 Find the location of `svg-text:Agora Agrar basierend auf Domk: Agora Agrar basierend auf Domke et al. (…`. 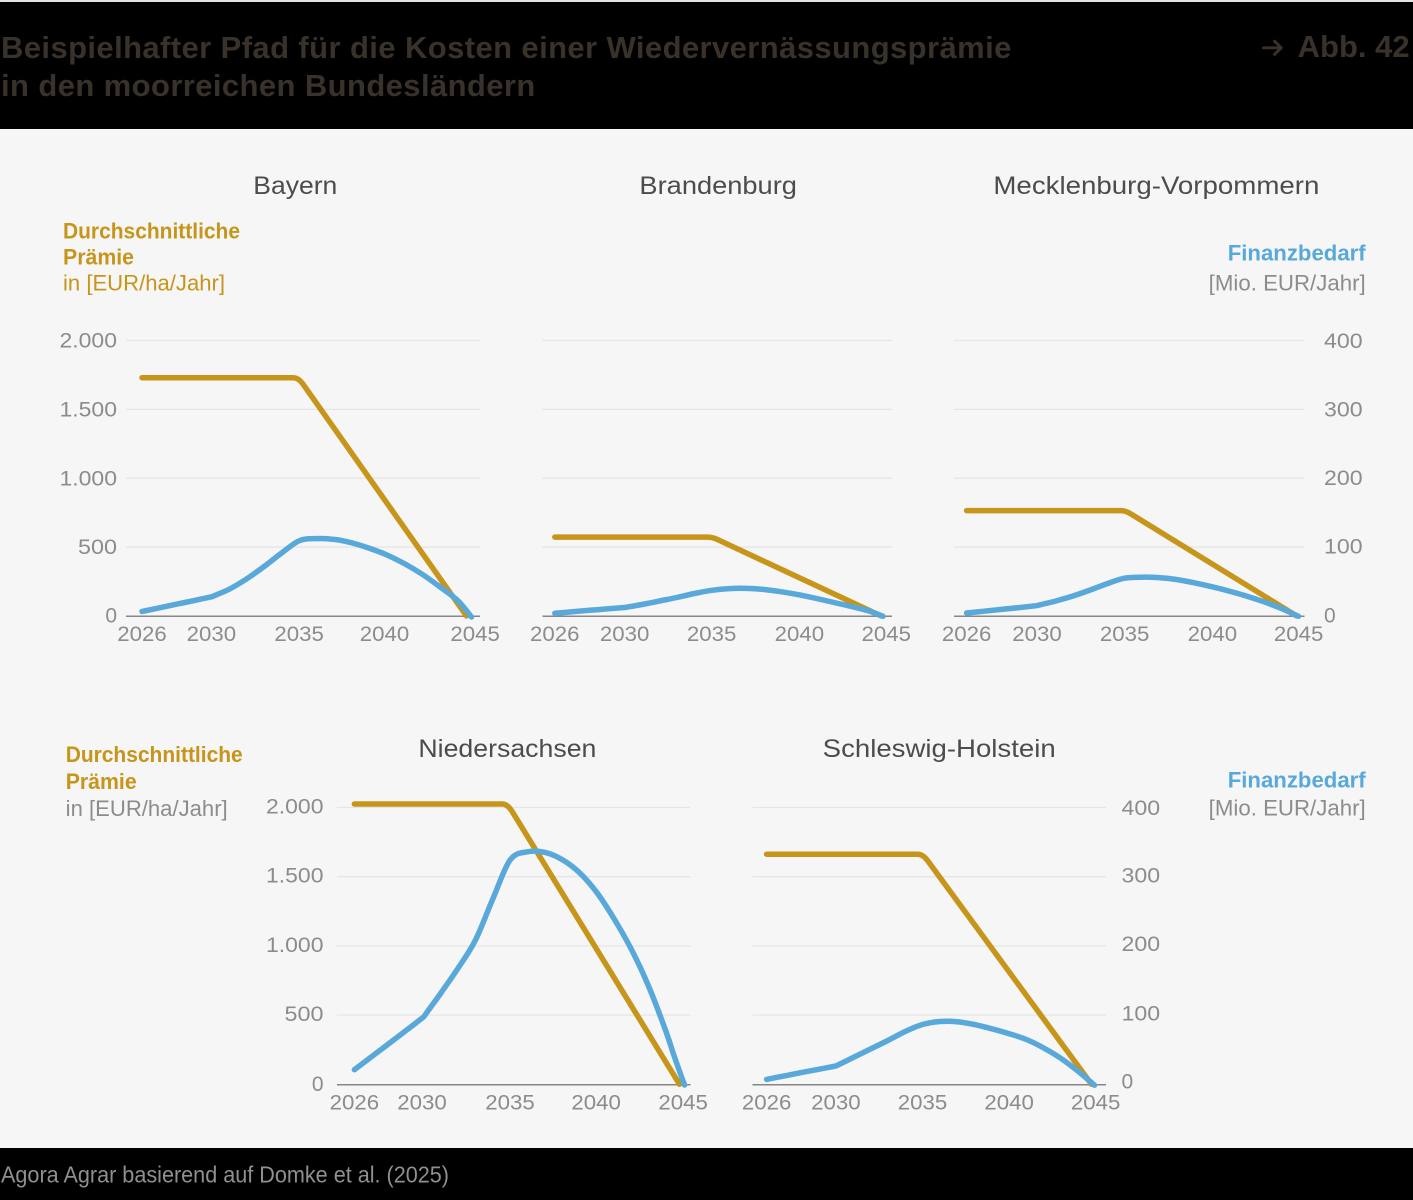

svg-text:Agora Agrar basierend auf Domk: Agora Agrar basierend auf Domke et al. (… is located at coordinates (225, 1175).